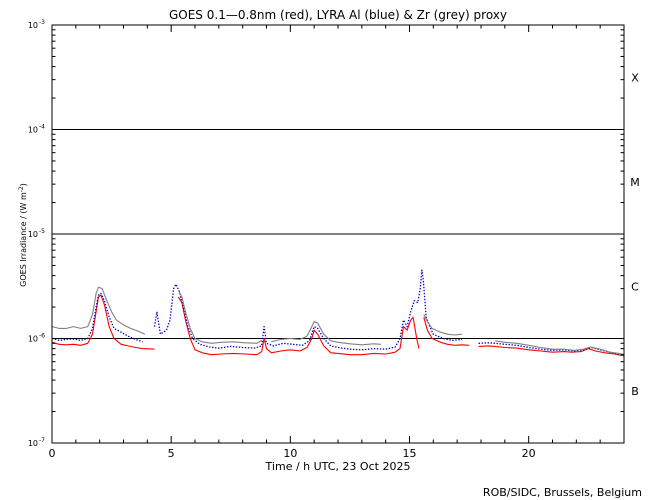 This screenshot has height=500, width=650. I want to click on y-axis-title-sup: -2, so click(21, 189).